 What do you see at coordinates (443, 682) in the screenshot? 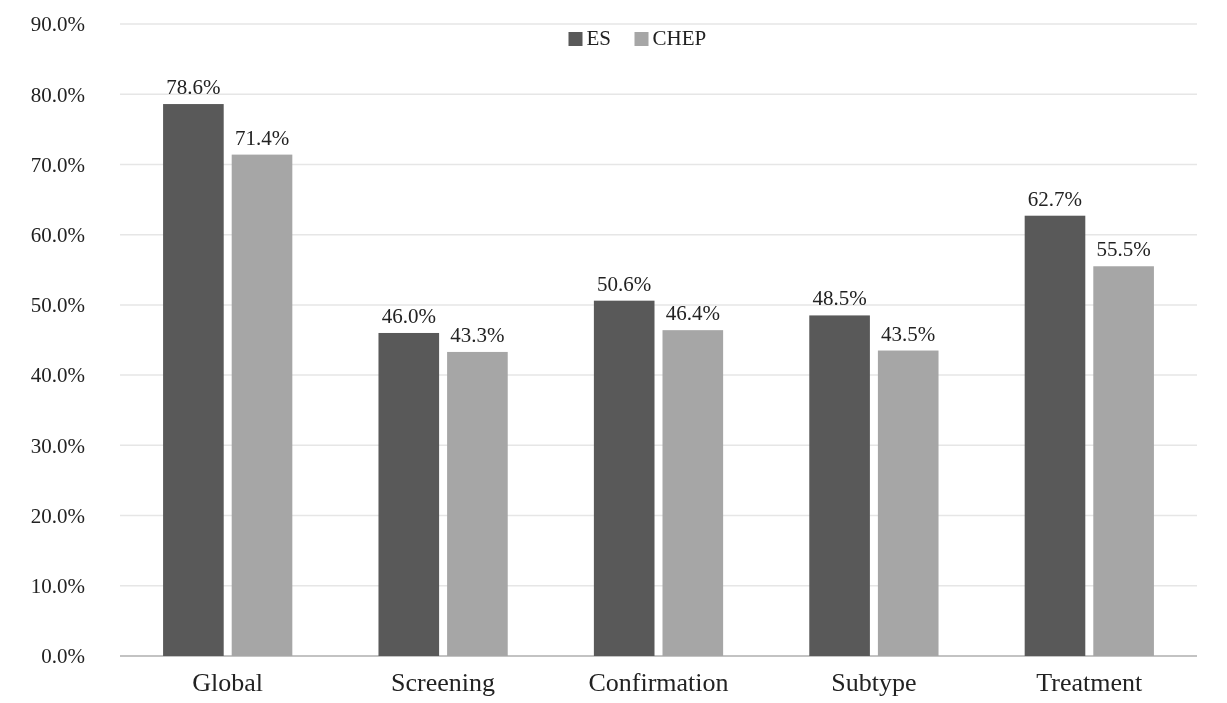
I see `x-tick-label: Screening` at bounding box center [443, 682].